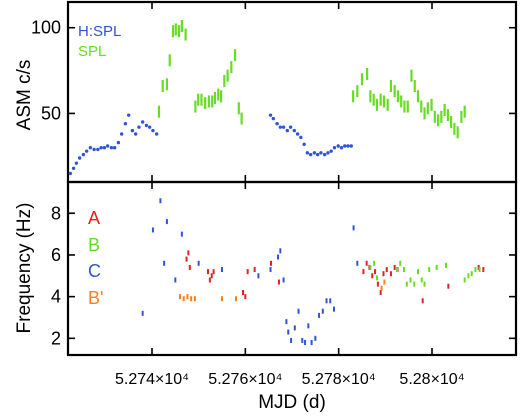 The width and height of the screenshot is (520, 416). I want to click on x-axis-label: MJD (d), so click(292, 402).